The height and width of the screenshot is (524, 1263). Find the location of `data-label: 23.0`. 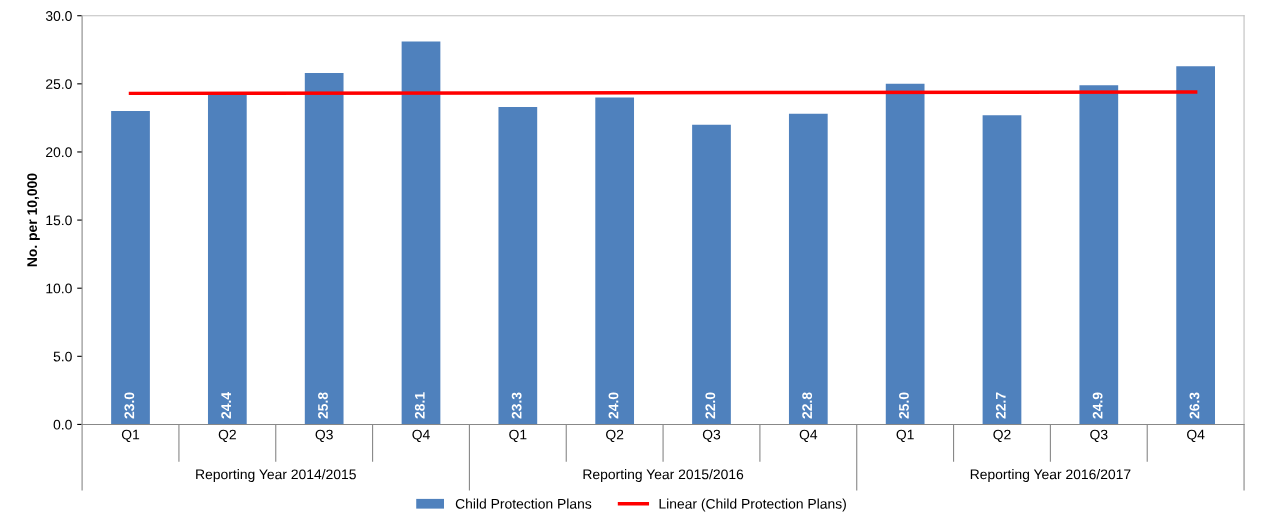

data-label: 23.0 is located at coordinates (129, 405).